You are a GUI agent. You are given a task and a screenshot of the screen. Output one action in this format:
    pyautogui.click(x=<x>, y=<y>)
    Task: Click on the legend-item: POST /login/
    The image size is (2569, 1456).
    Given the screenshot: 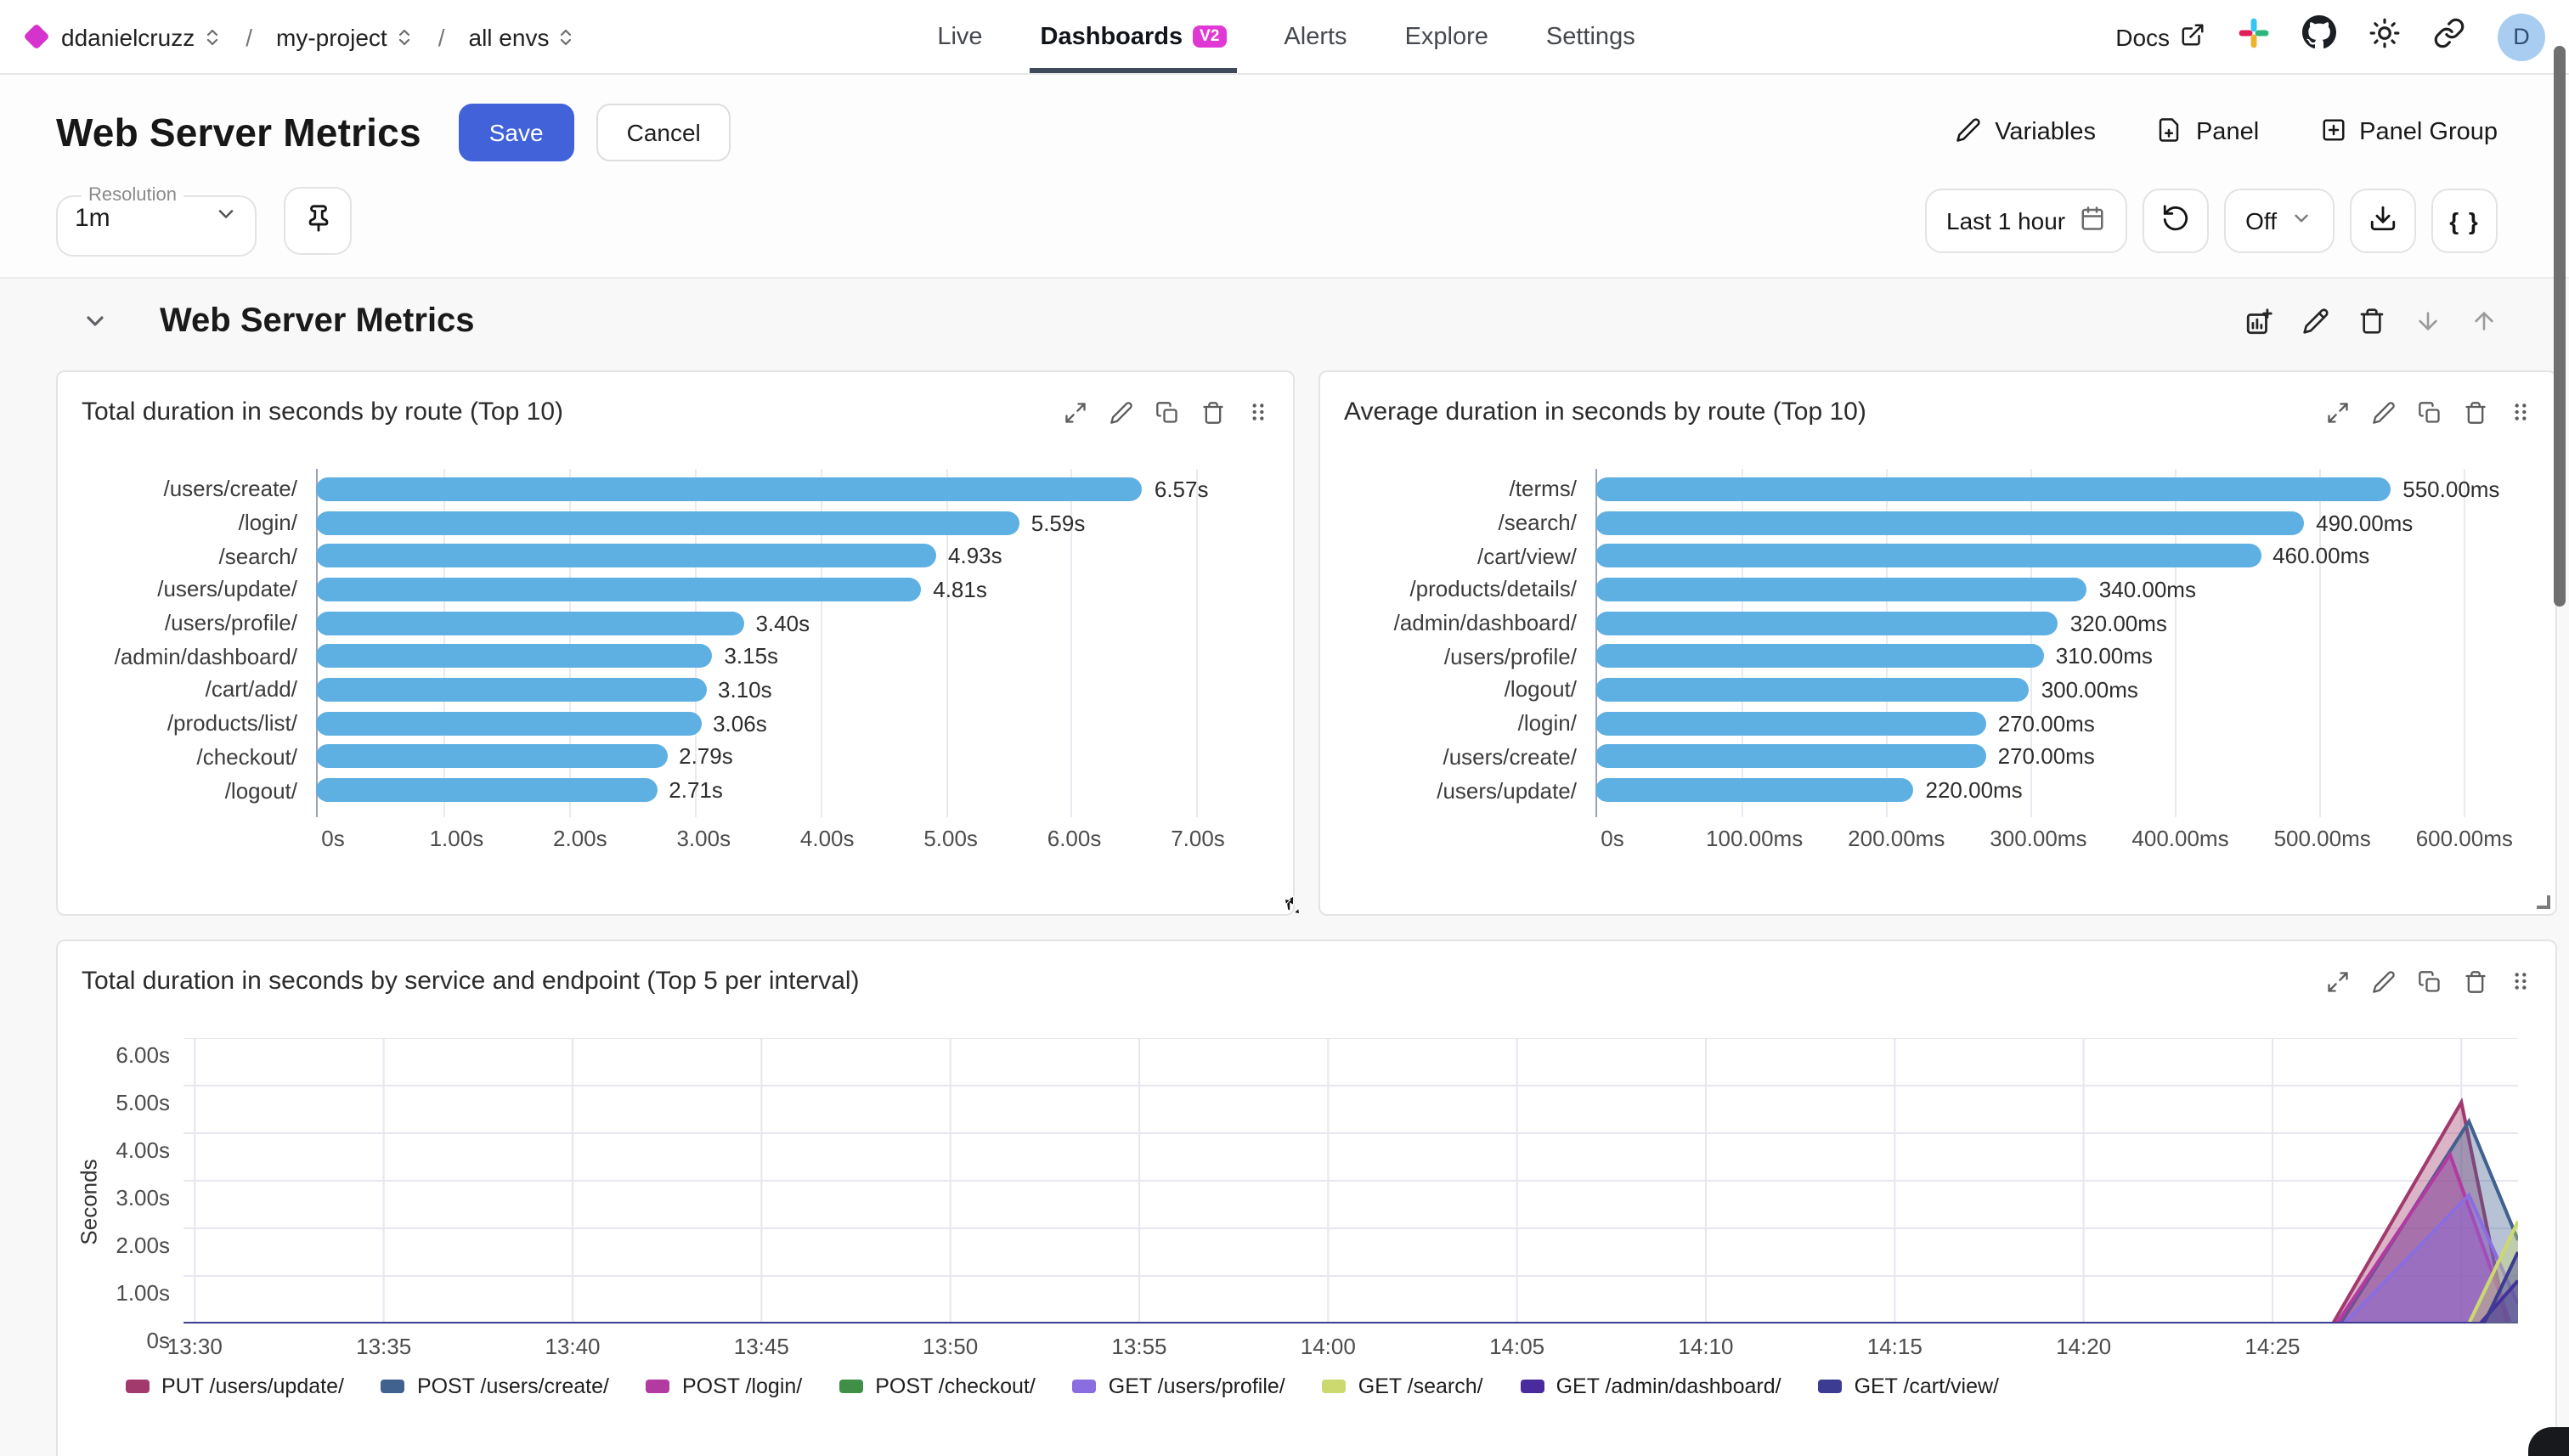 What is the action you would take?
    pyautogui.click(x=724, y=1386)
    